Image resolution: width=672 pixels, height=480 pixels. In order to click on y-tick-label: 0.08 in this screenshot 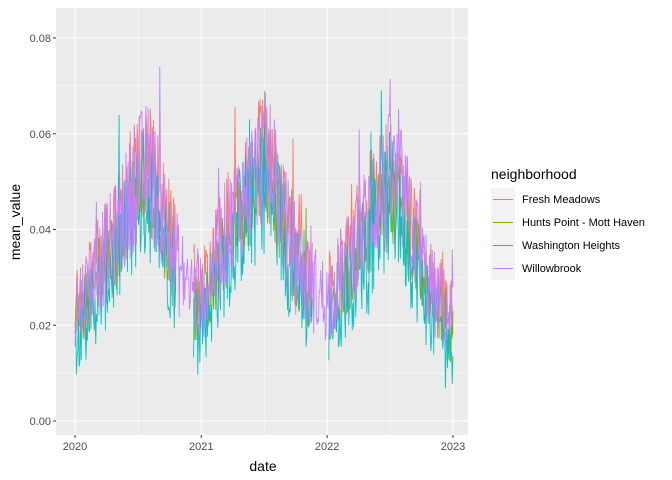, I will do `click(40, 39)`.